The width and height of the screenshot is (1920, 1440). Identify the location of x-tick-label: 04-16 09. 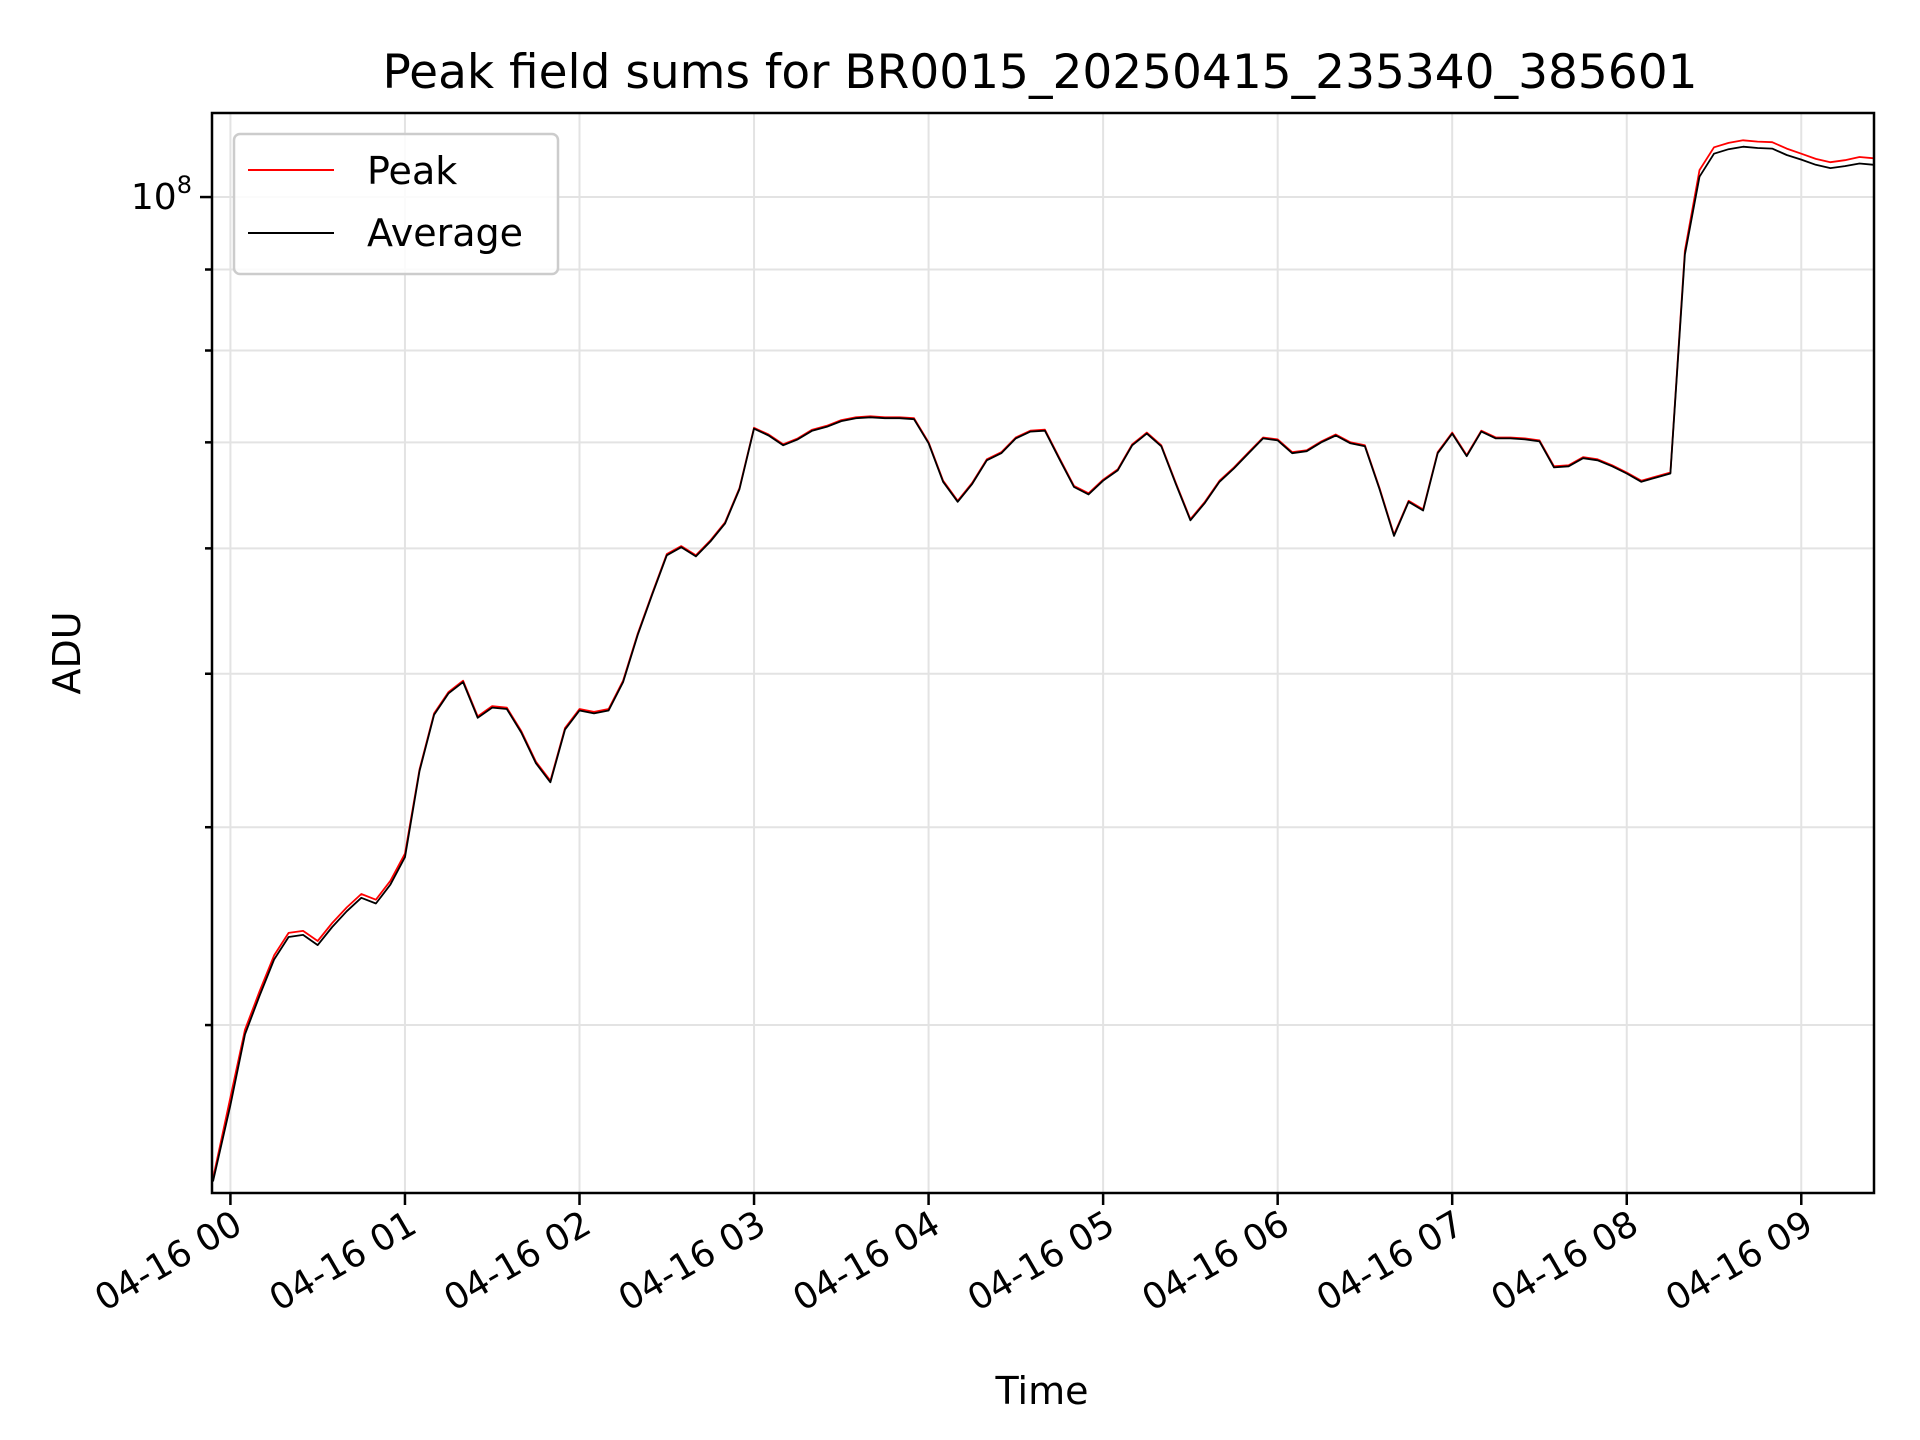
(1739, 1261).